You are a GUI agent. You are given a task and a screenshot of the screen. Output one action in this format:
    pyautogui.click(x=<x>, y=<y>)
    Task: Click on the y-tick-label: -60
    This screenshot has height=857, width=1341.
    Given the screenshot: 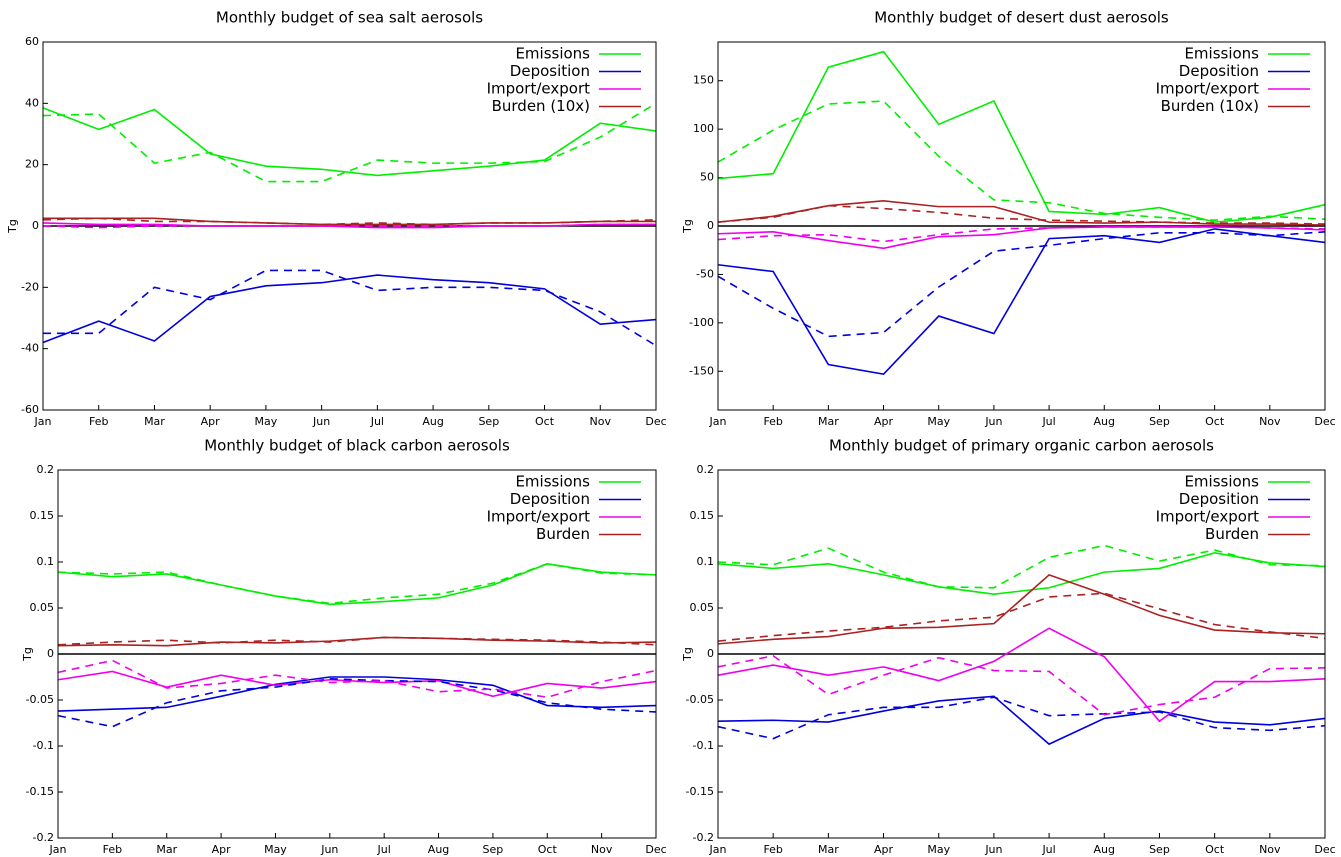 What is the action you would take?
    pyautogui.click(x=30, y=409)
    